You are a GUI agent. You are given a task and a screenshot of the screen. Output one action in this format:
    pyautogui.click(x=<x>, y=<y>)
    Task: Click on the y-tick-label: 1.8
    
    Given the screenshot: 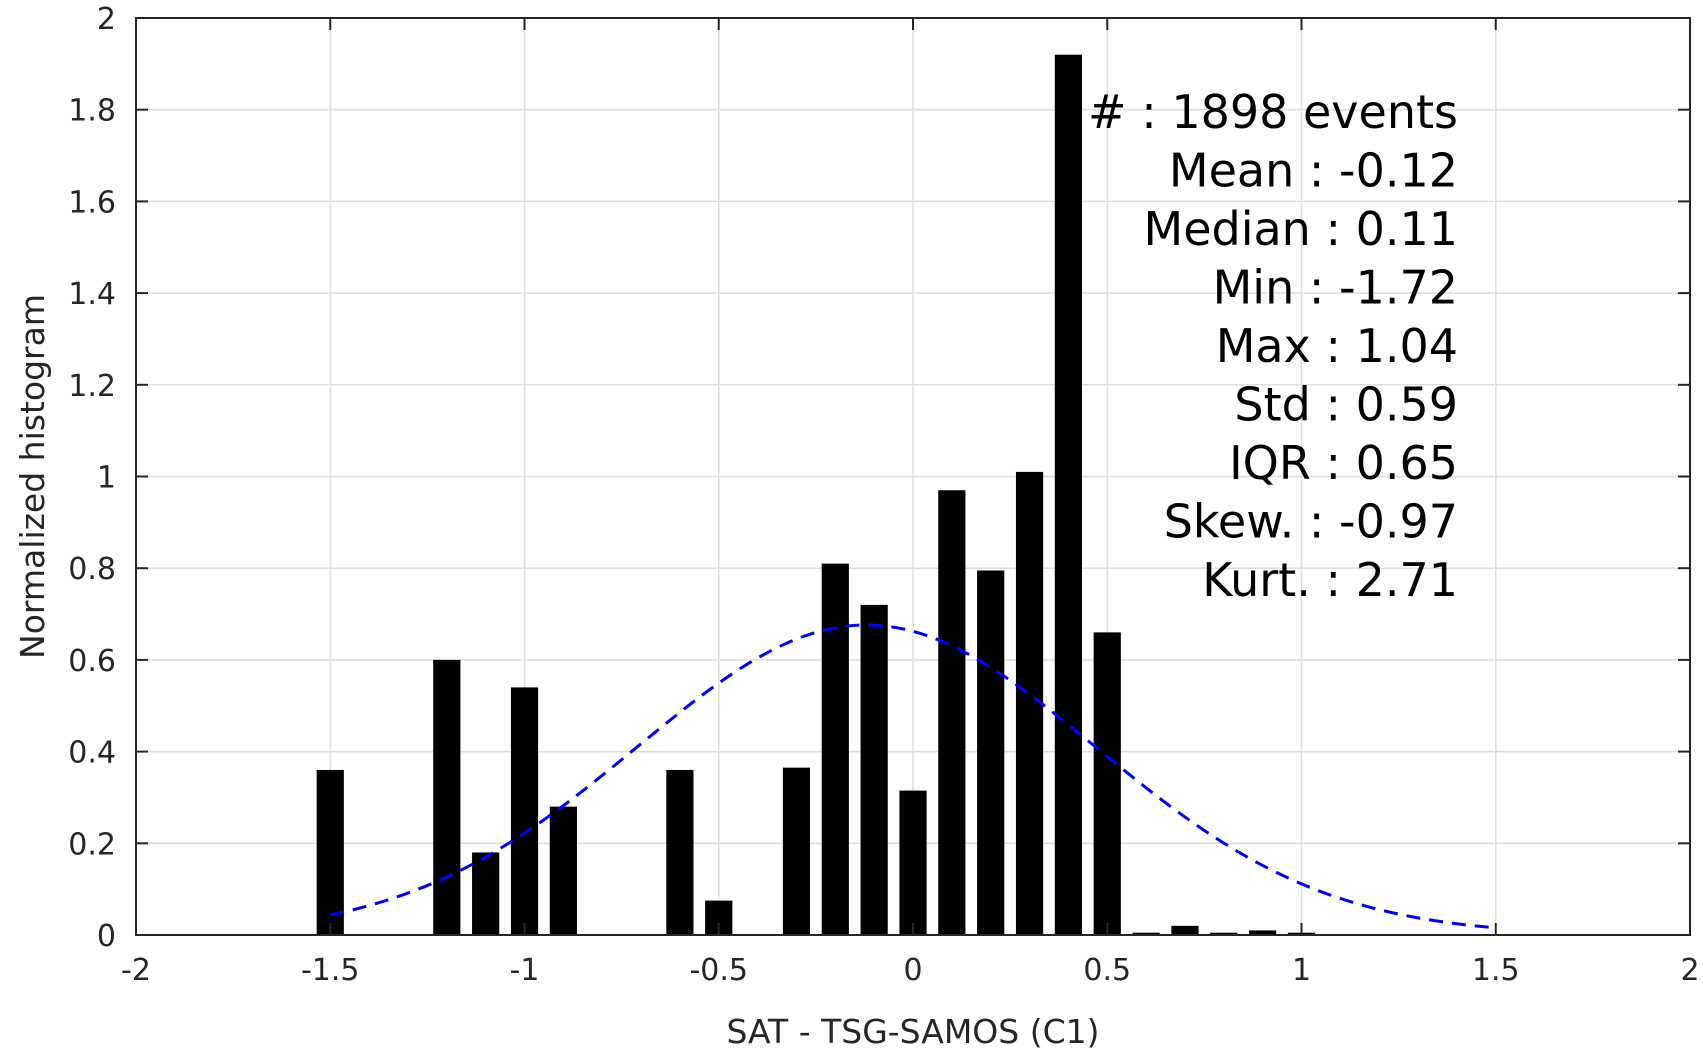 What is the action you would take?
    pyautogui.click(x=92, y=111)
    